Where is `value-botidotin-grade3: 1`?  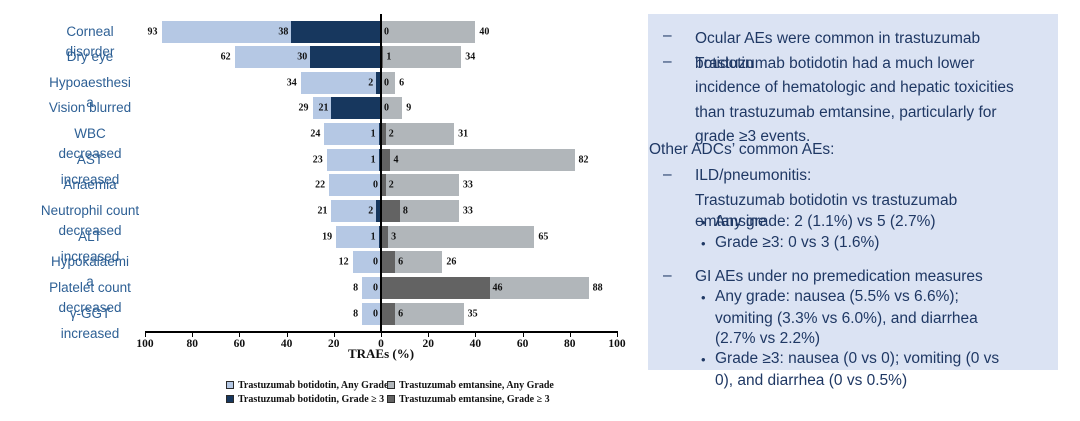
value-botidotin-grade3: 1 is located at coordinates (373, 160).